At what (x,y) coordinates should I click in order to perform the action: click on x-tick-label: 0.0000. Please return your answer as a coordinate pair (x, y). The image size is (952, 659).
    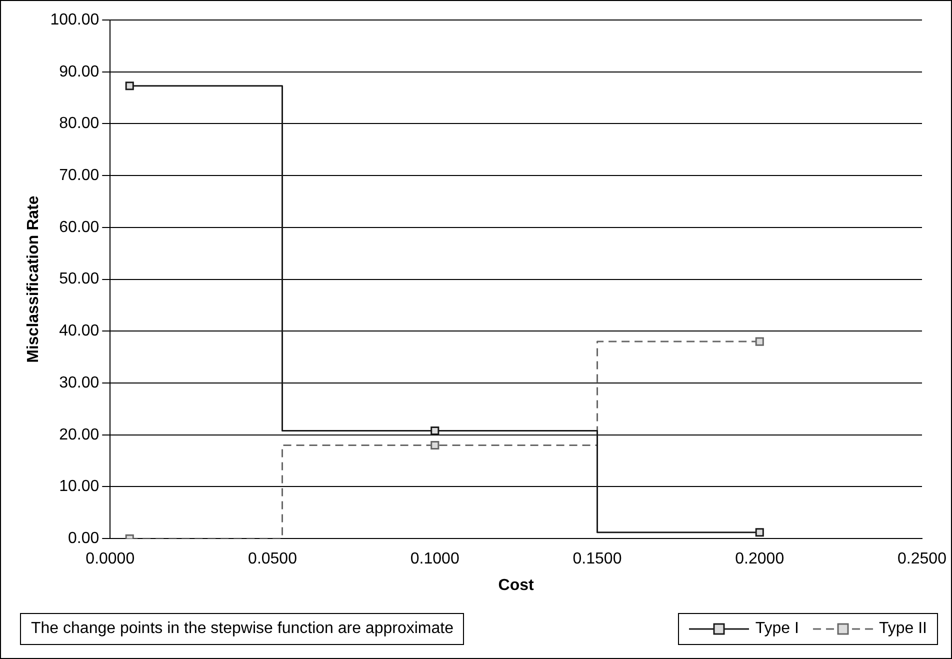
    Looking at the image, I should click on (110, 559).